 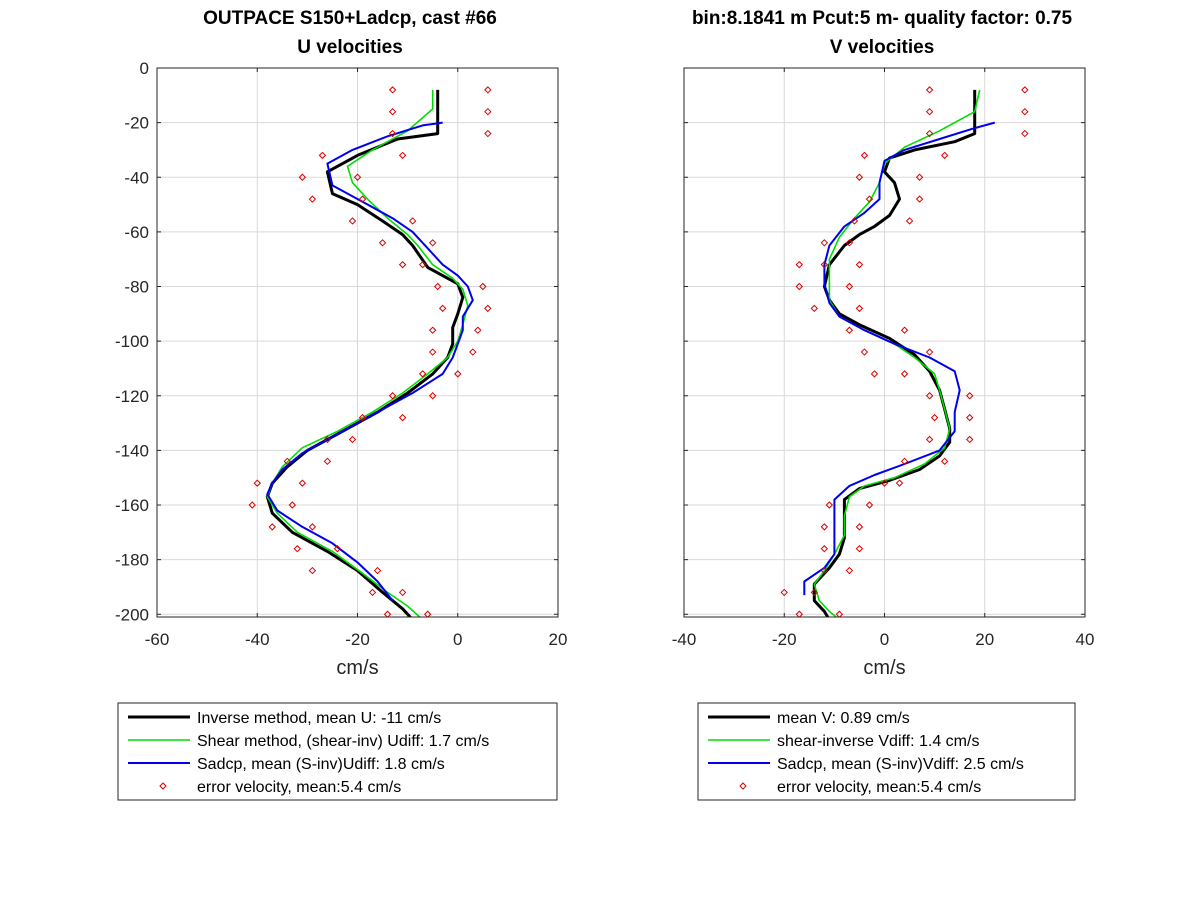 I want to click on legend-label-sadcp: Sadcp, mean (S-inv)Vdiff: 2.5 cm/s, so click(x=900, y=764).